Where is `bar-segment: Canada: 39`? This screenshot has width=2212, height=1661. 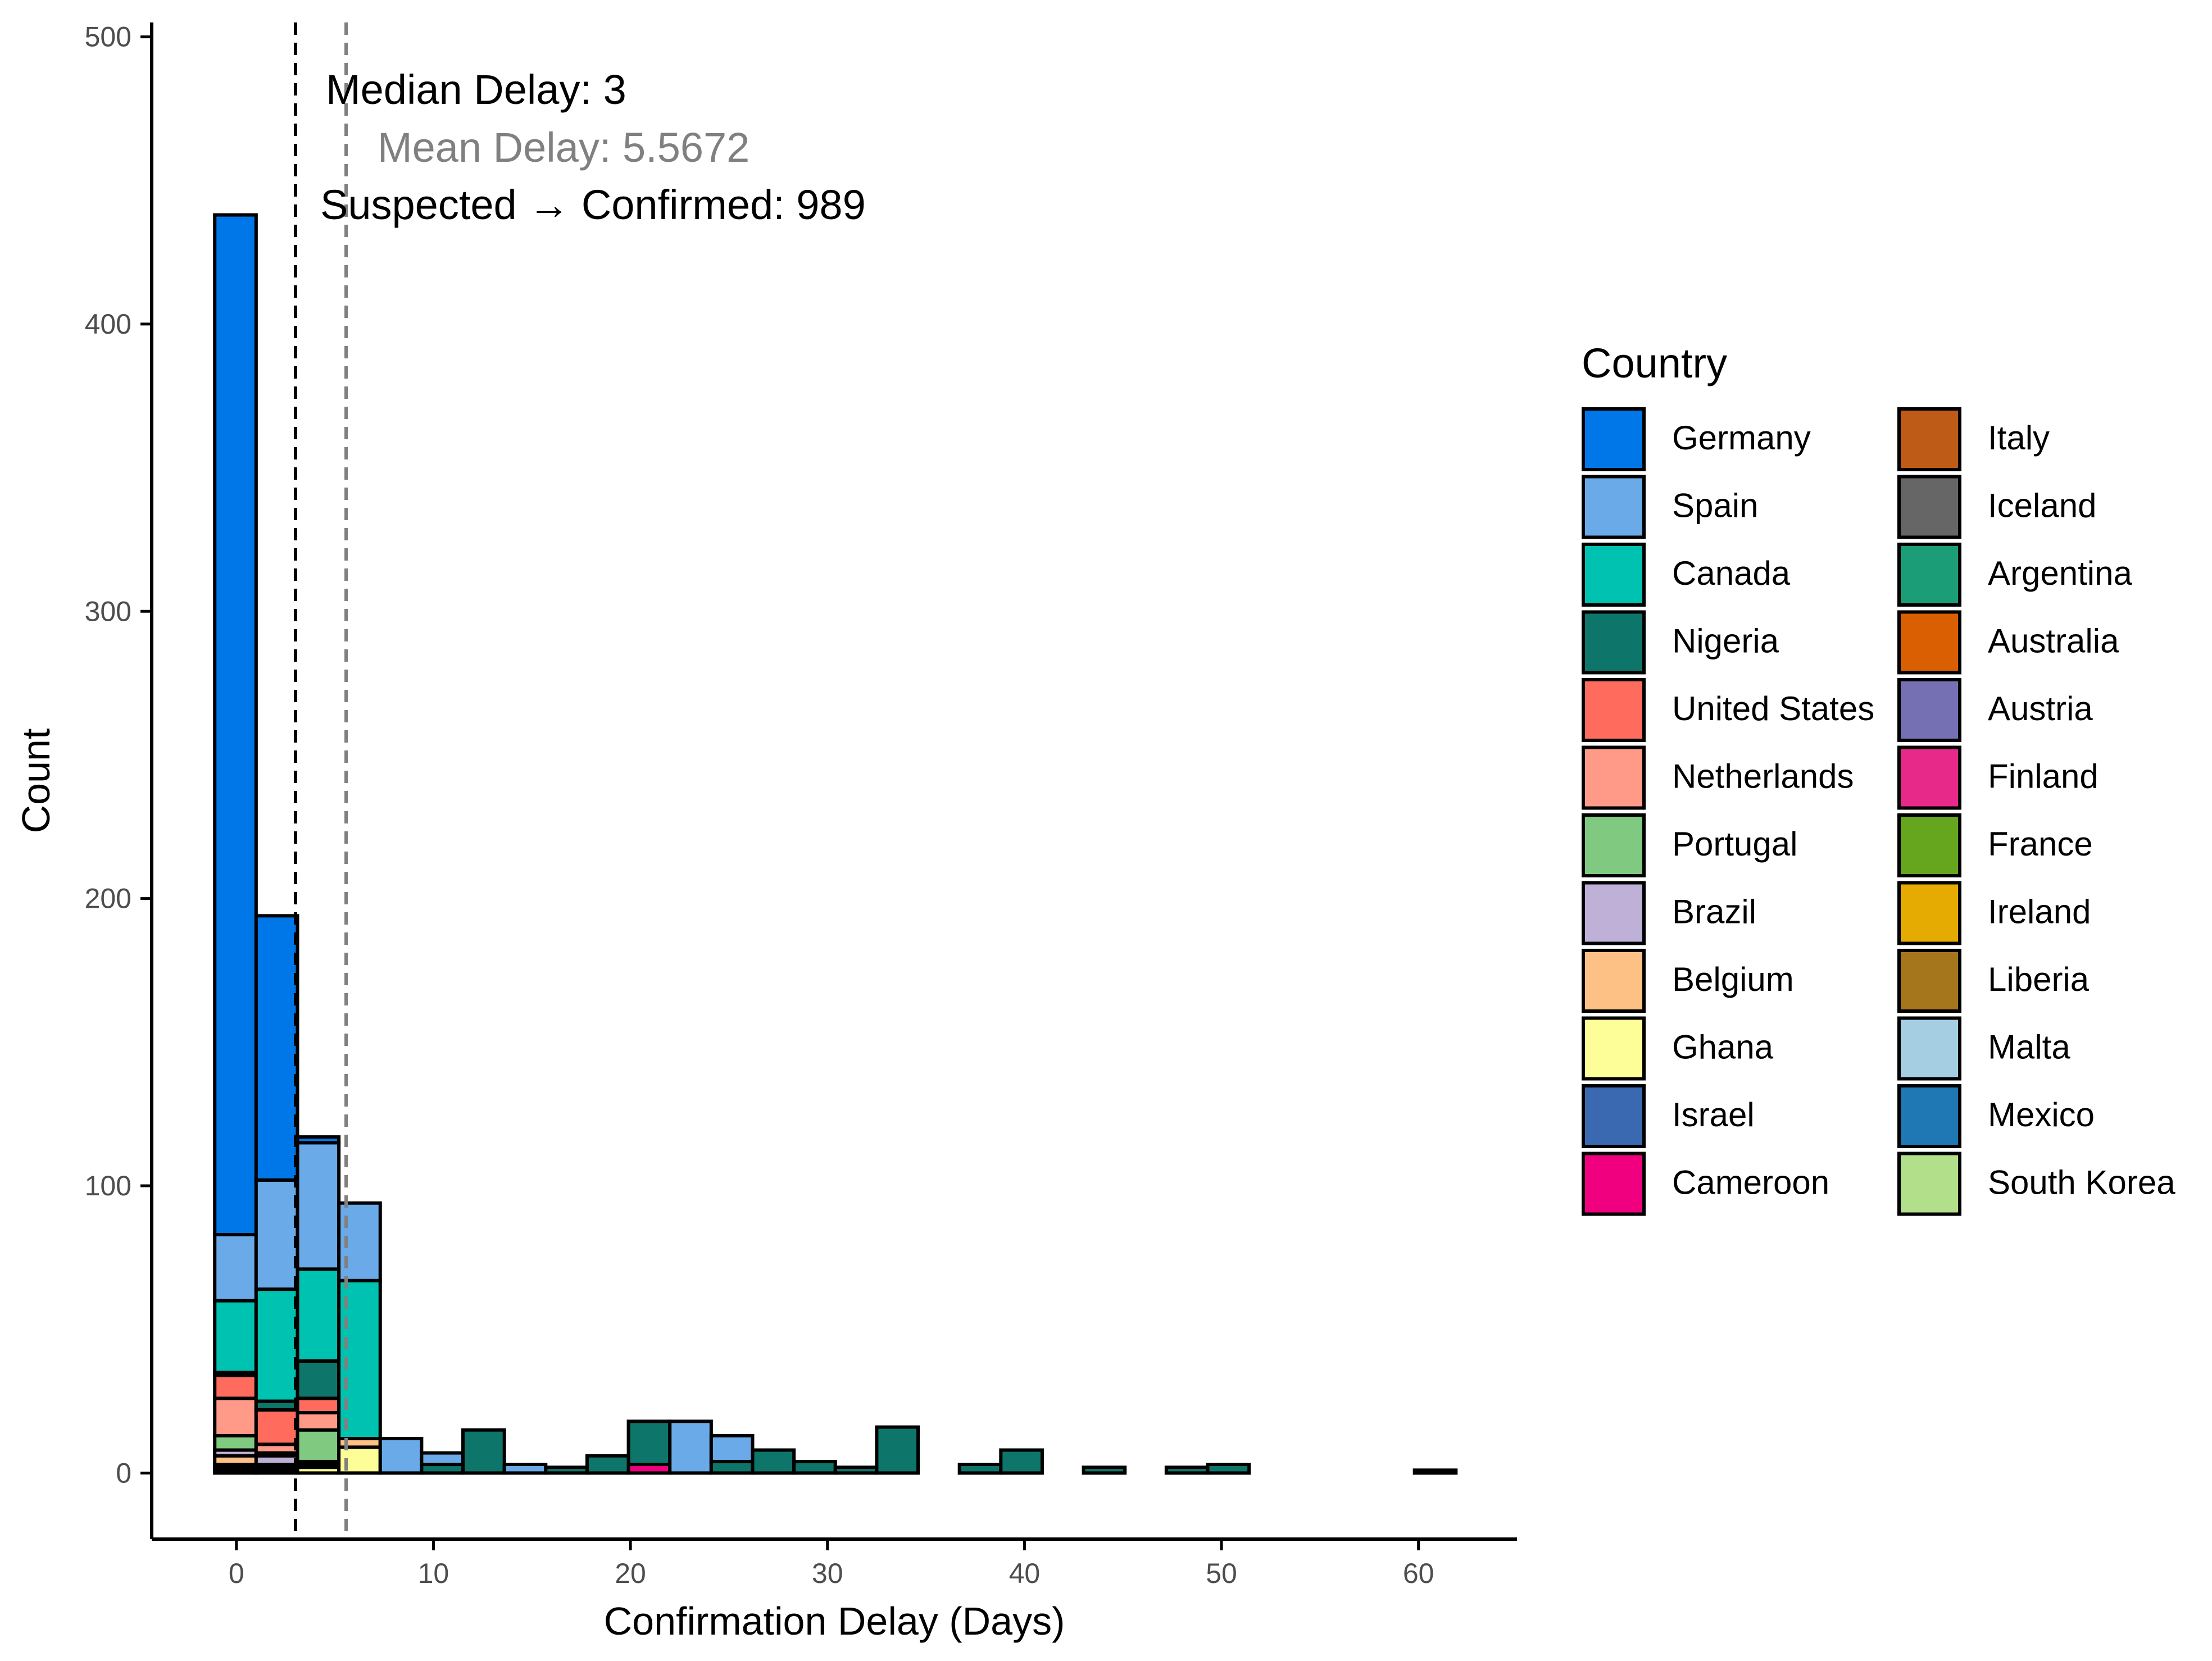
bar-segment: Canada: 39 is located at coordinates (276, 1345).